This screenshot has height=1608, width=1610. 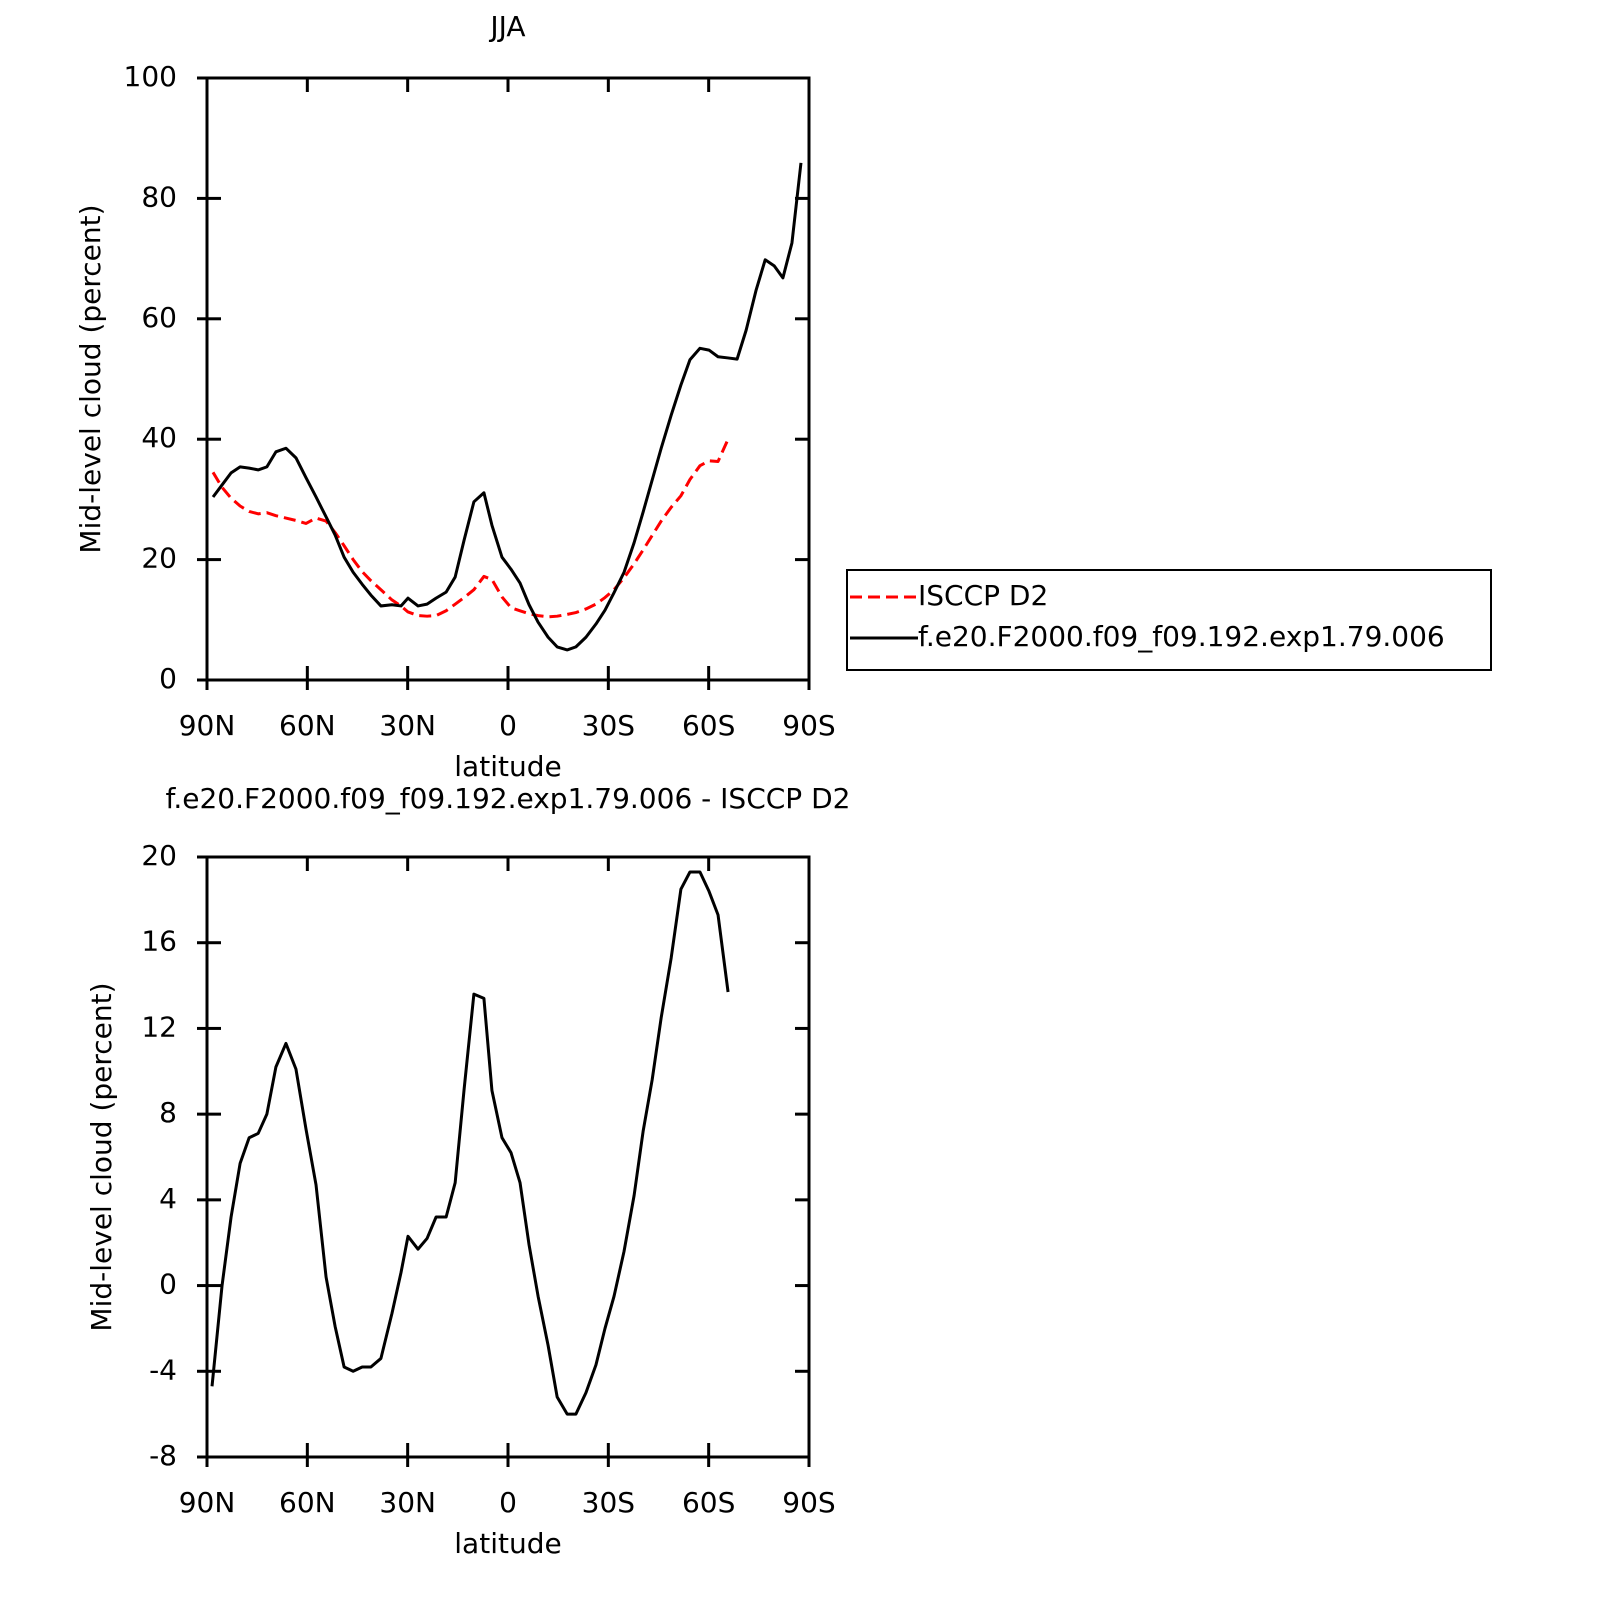 I want to click on y-tick-label: 4, so click(x=168, y=1198).